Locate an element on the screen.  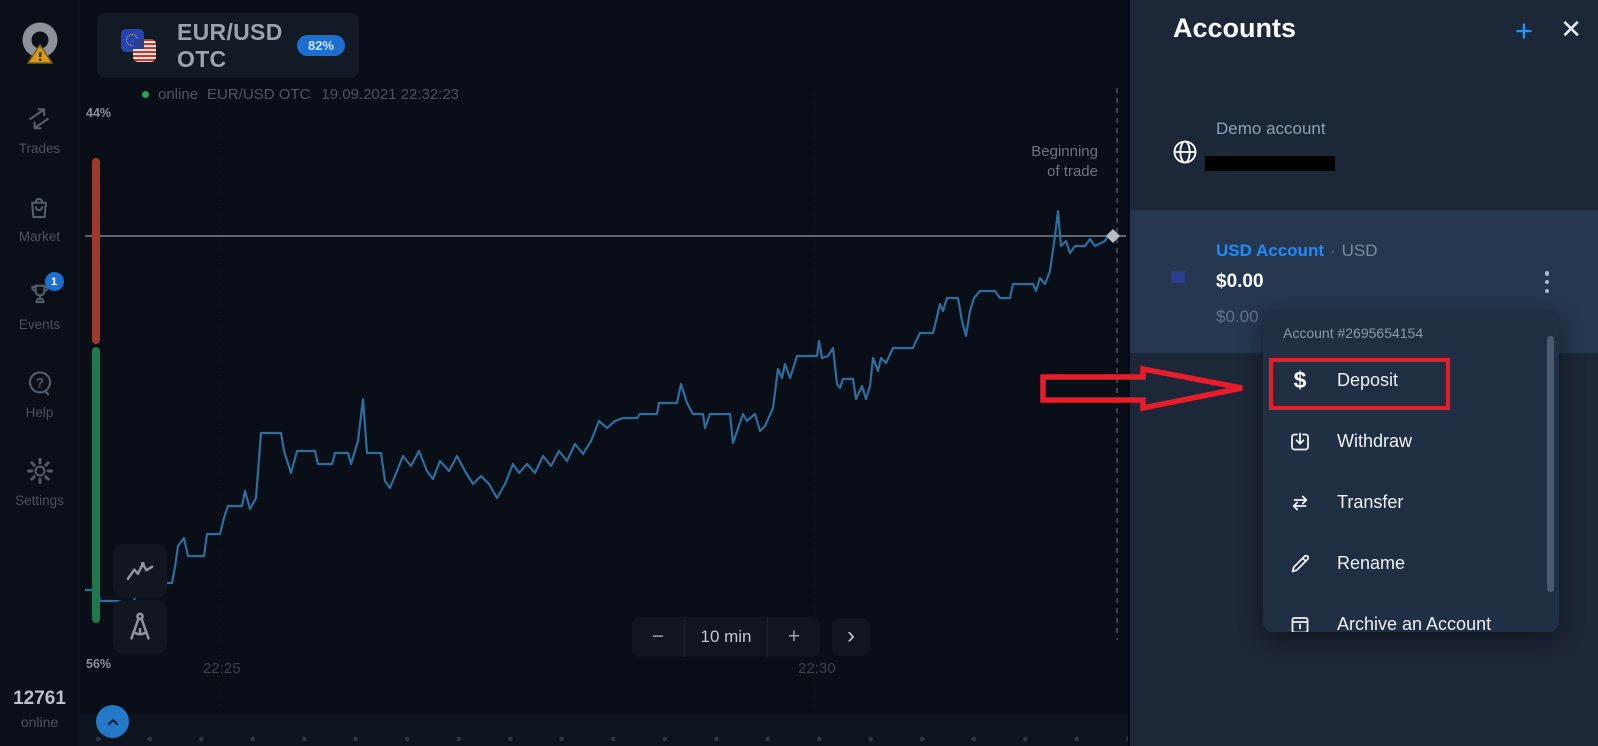
demo-account-row: Demo account is located at coordinates (1364, 154).